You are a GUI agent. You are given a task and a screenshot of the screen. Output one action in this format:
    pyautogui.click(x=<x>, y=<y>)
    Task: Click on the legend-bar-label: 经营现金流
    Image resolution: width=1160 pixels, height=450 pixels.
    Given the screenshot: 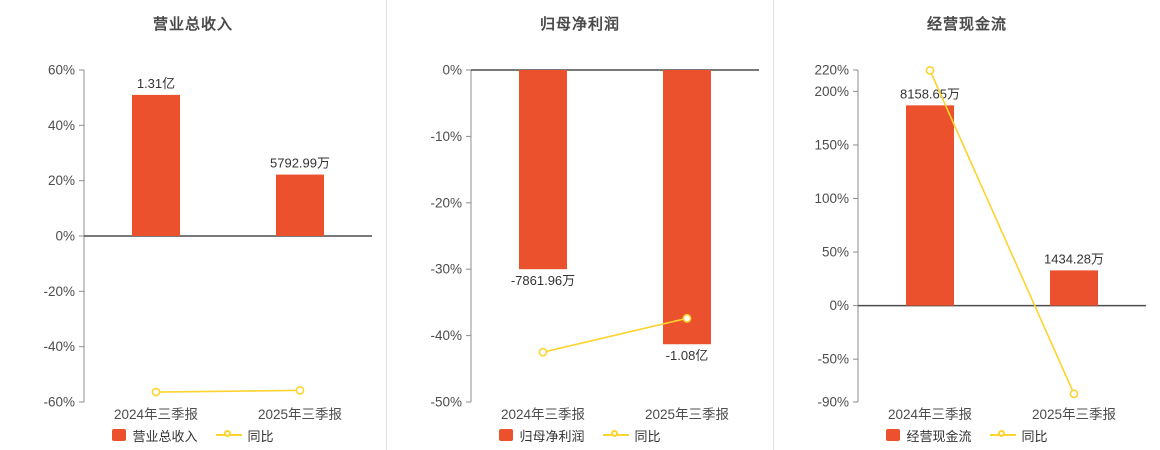 What is the action you would take?
    pyautogui.click(x=939, y=436)
    